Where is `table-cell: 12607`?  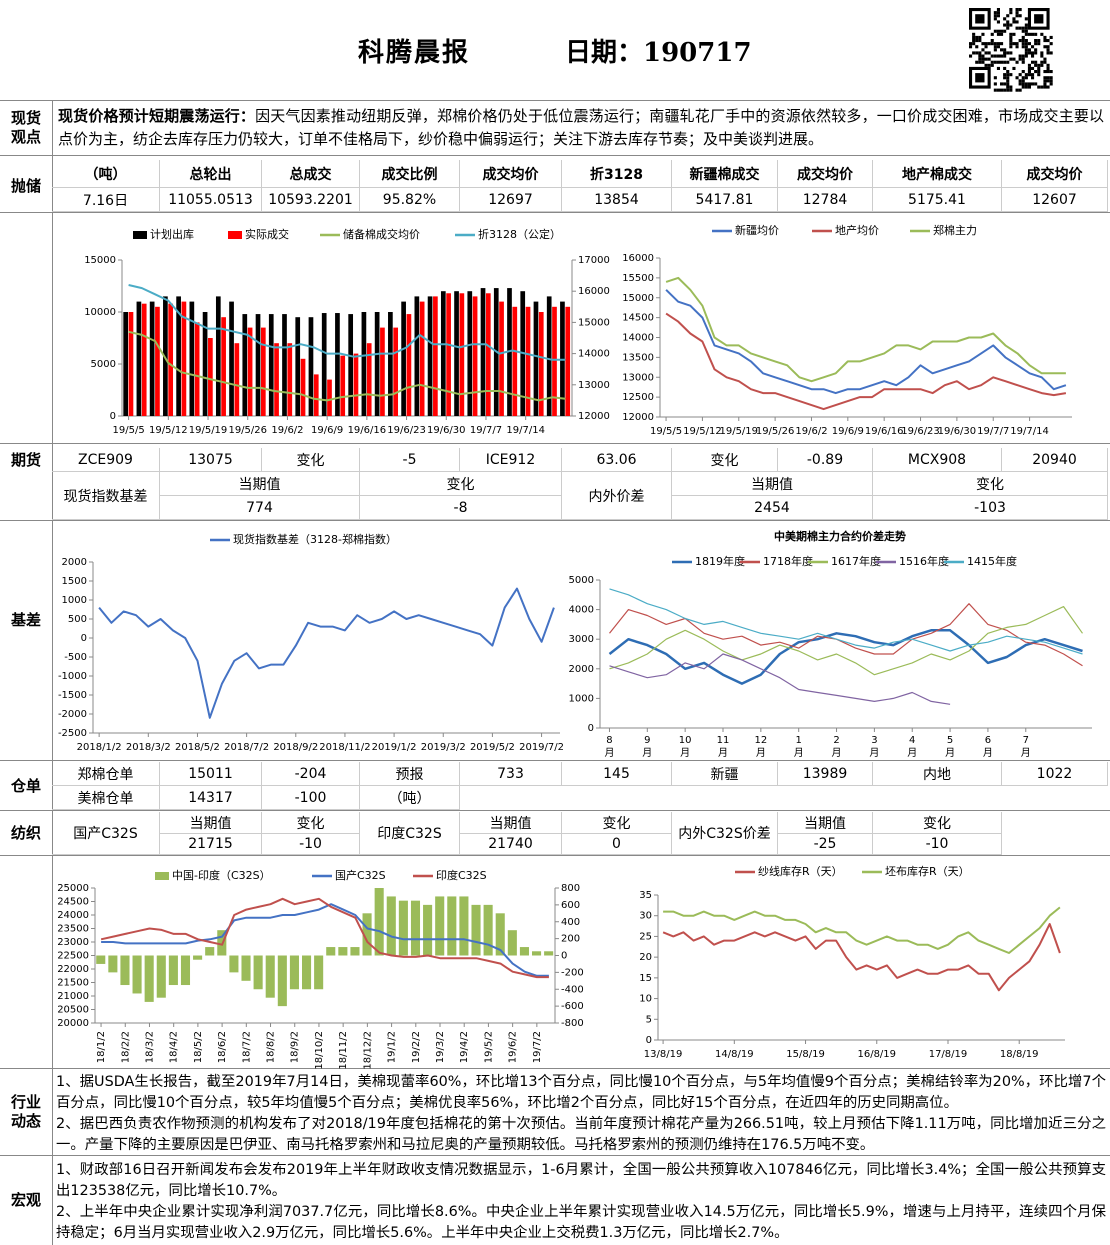 table-cell: 12607 is located at coordinates (1055, 200).